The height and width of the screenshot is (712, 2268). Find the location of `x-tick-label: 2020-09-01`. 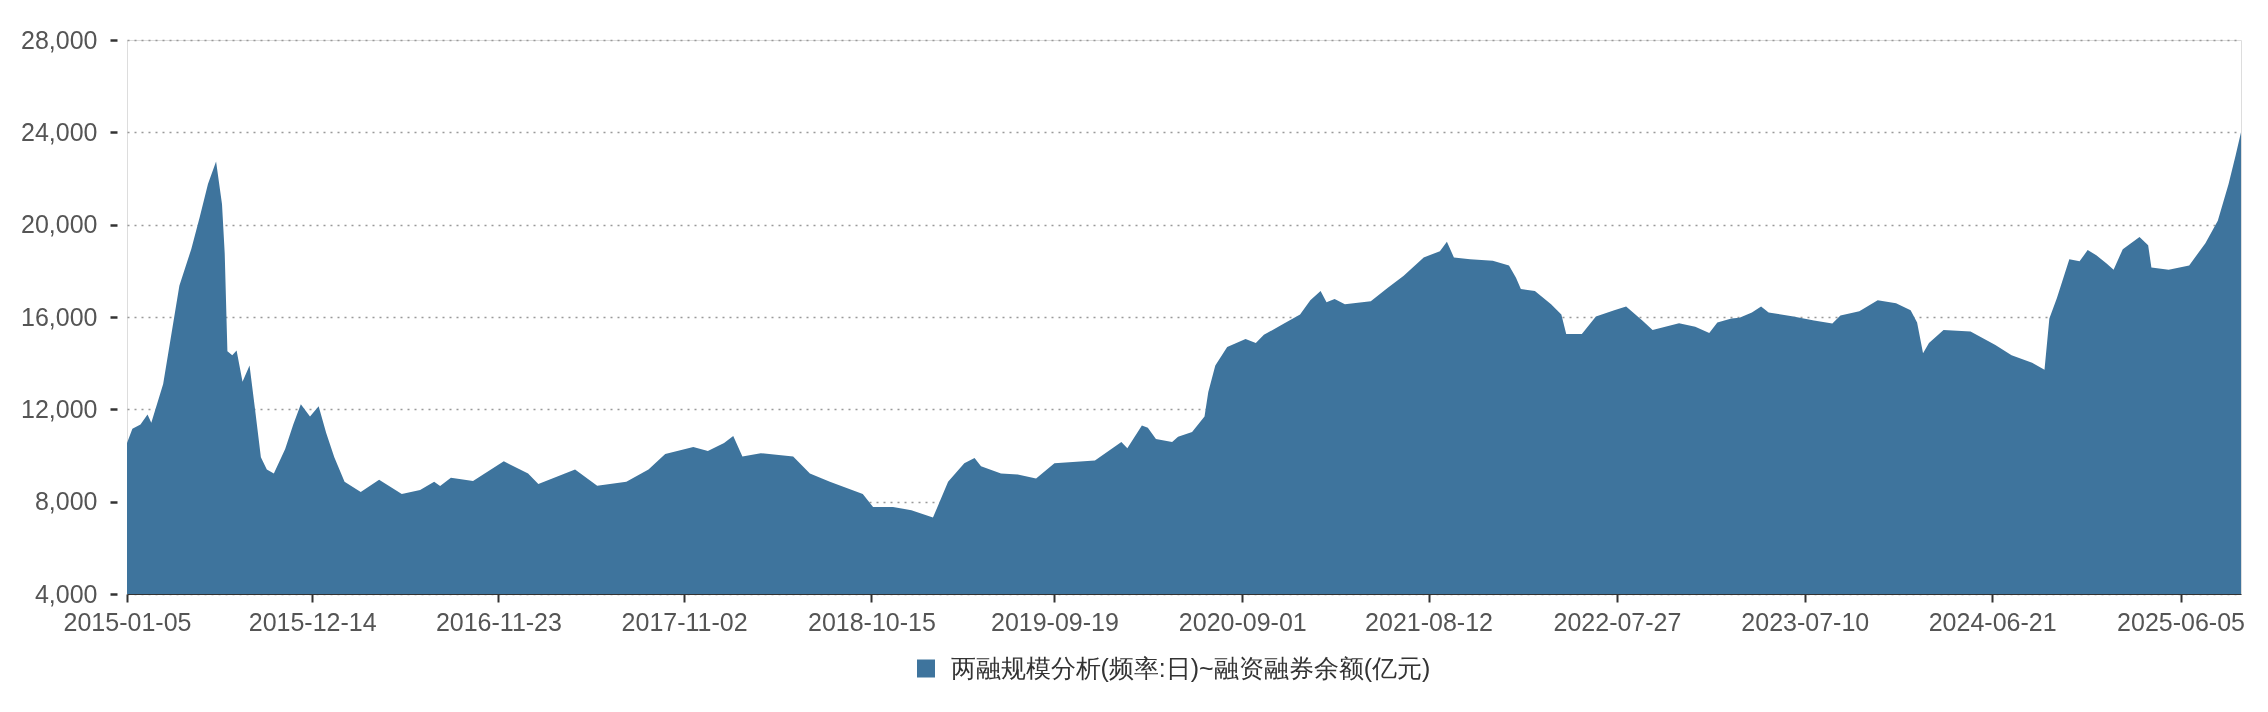

x-tick-label: 2020-09-01 is located at coordinates (1242, 621).